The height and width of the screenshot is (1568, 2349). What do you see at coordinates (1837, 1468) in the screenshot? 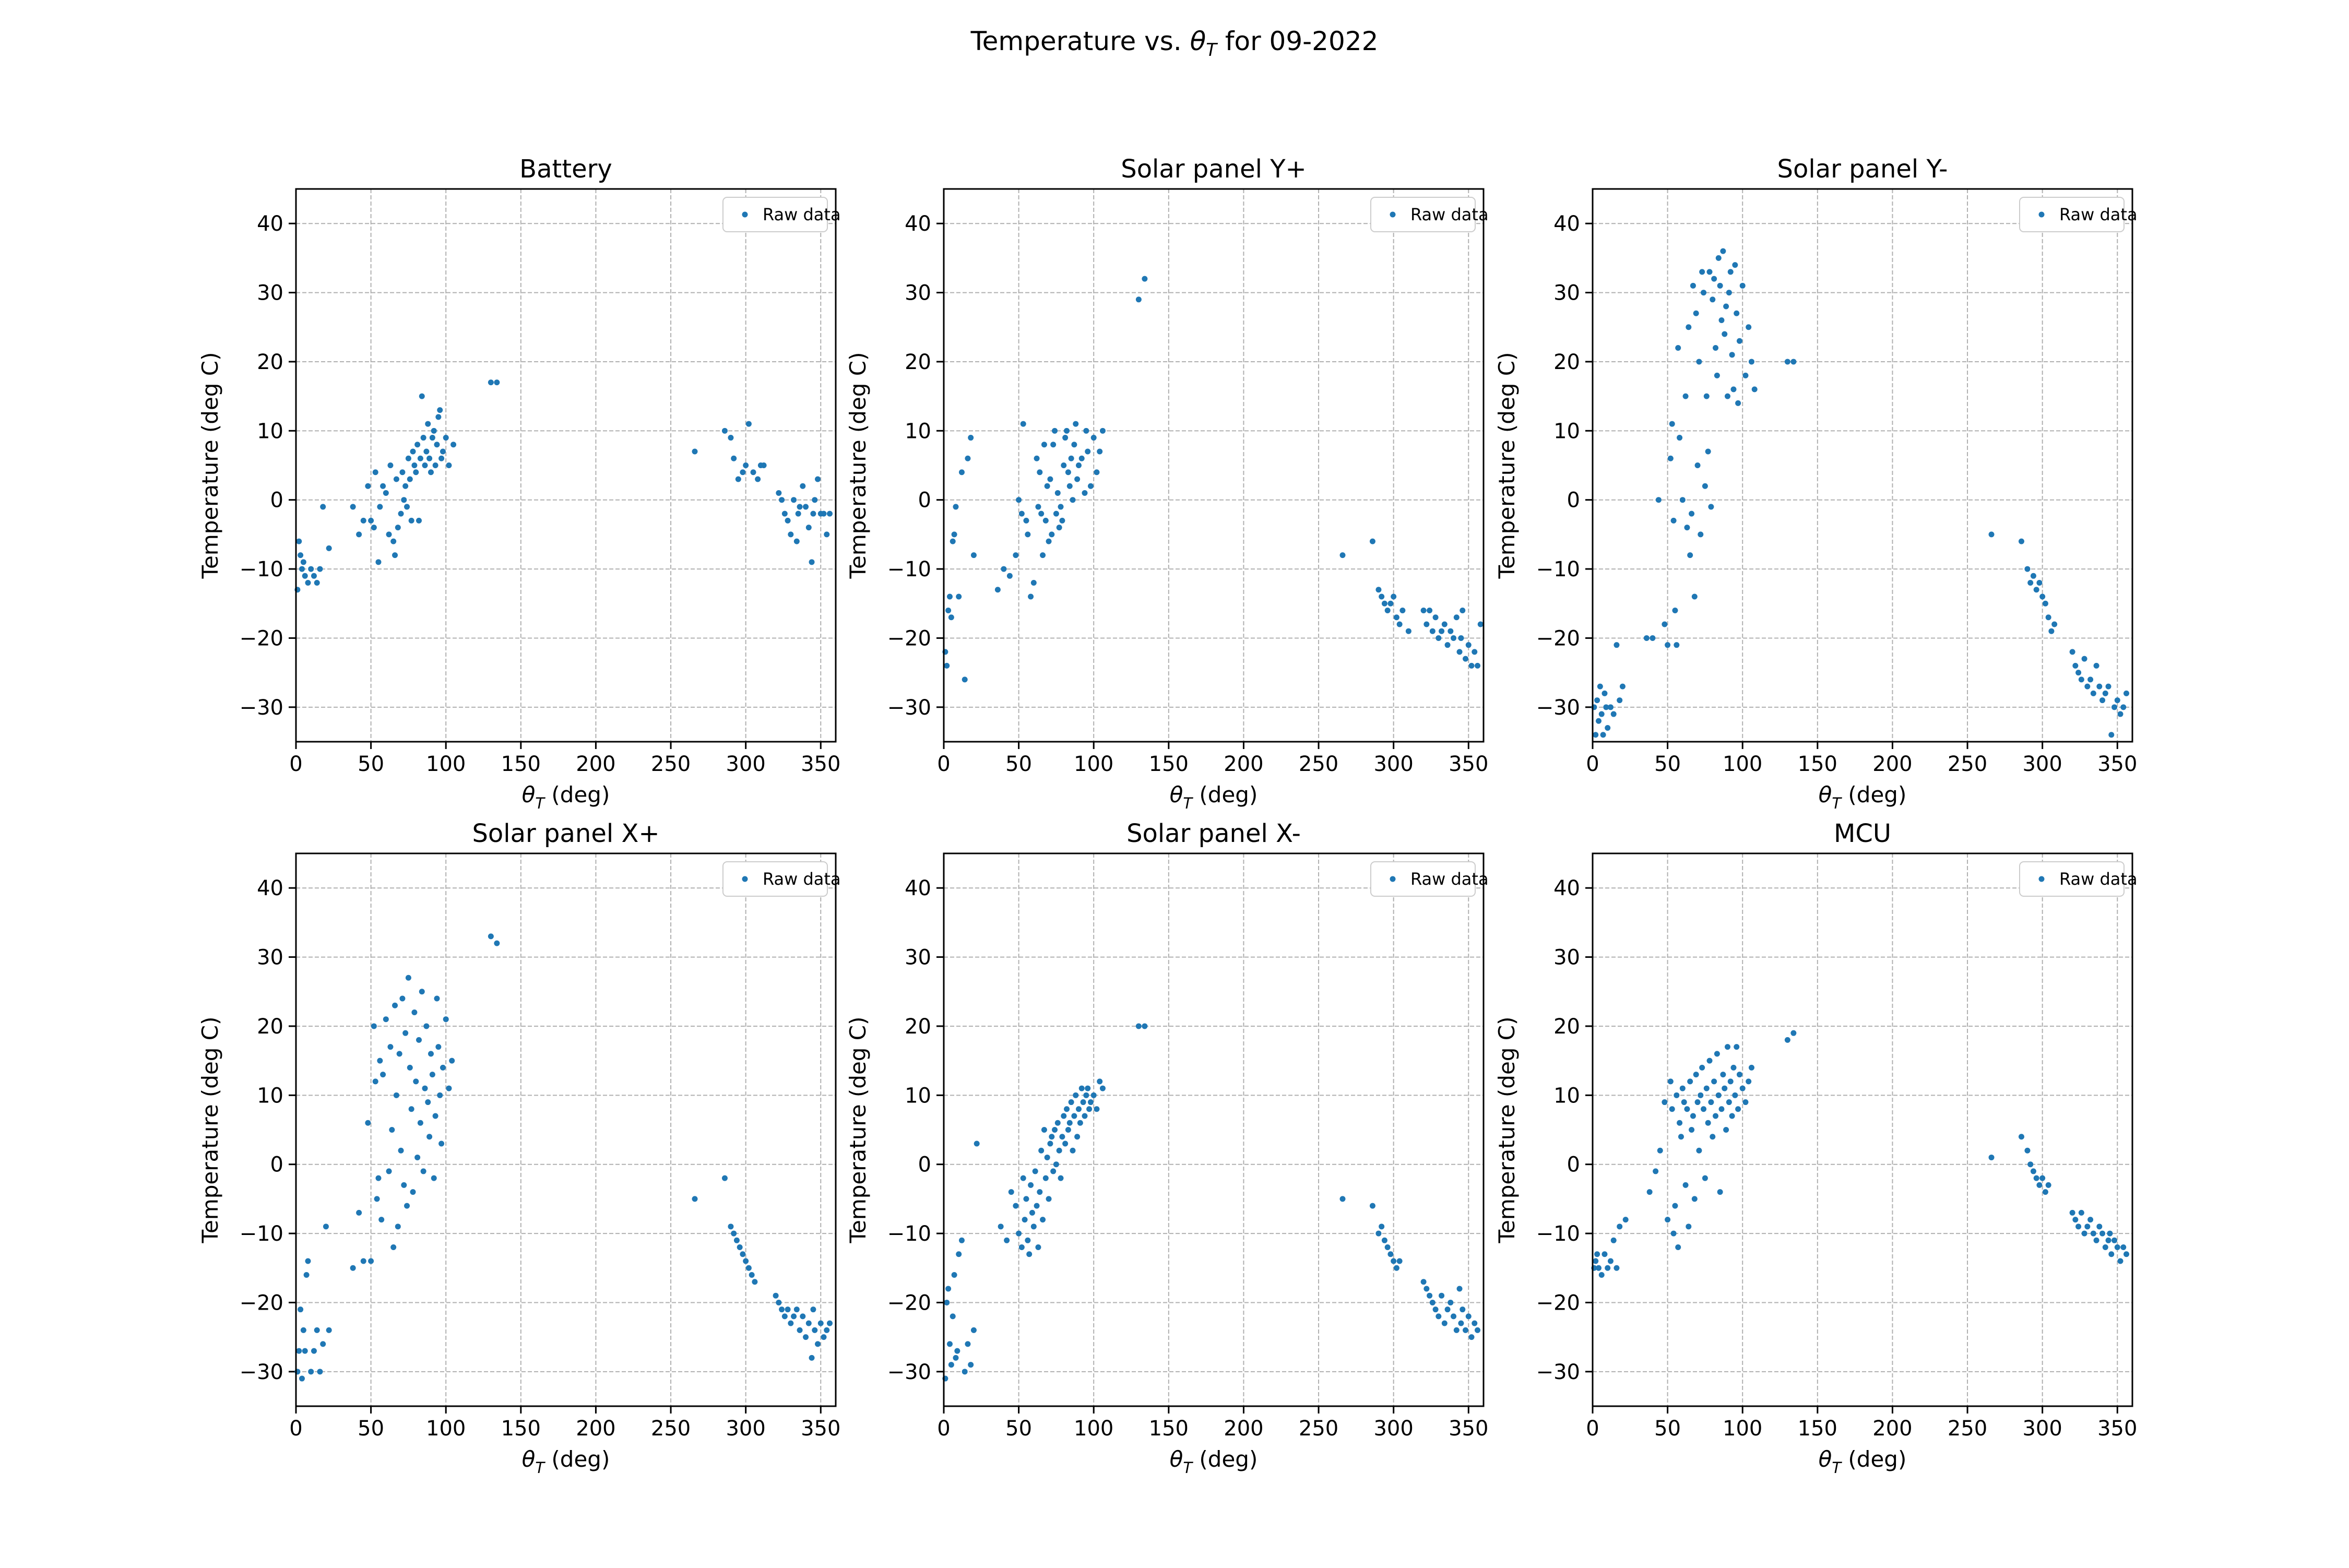
I see `x-axis-label-subscript: T` at bounding box center [1837, 1468].